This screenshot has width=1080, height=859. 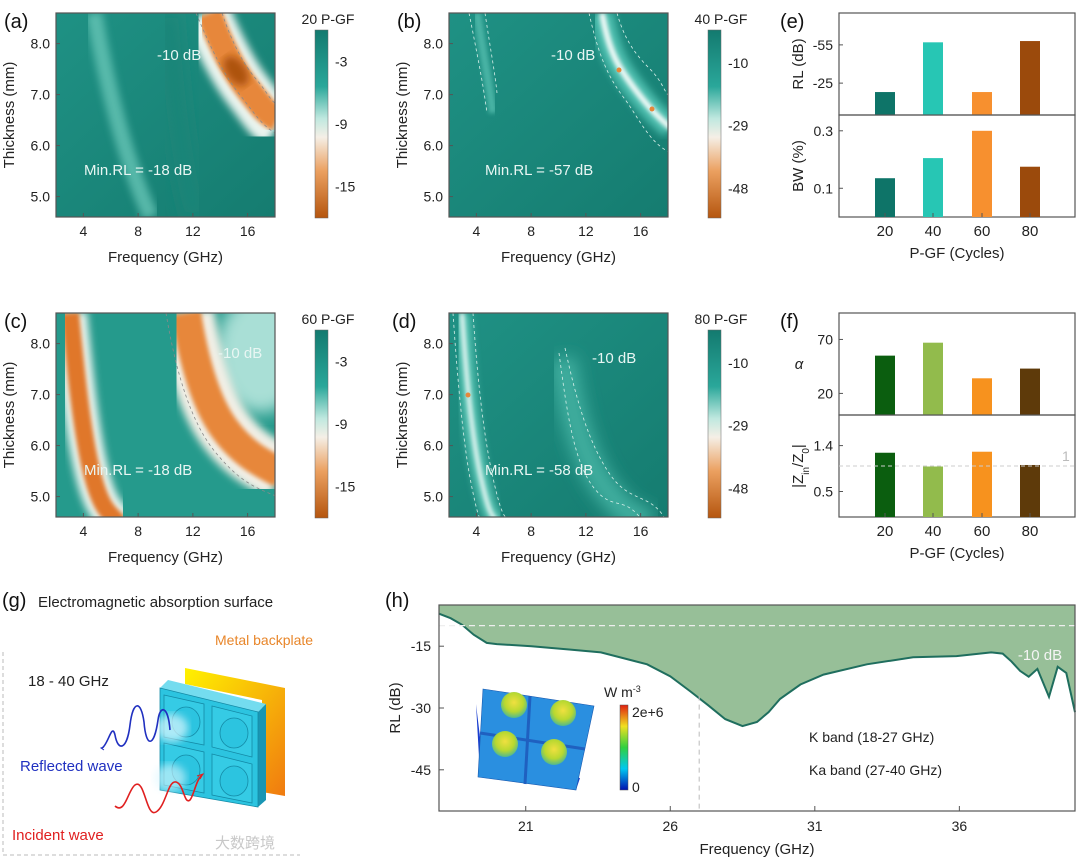 What do you see at coordinates (670, 826) in the screenshot?
I see `x-tick-label: 26` at bounding box center [670, 826].